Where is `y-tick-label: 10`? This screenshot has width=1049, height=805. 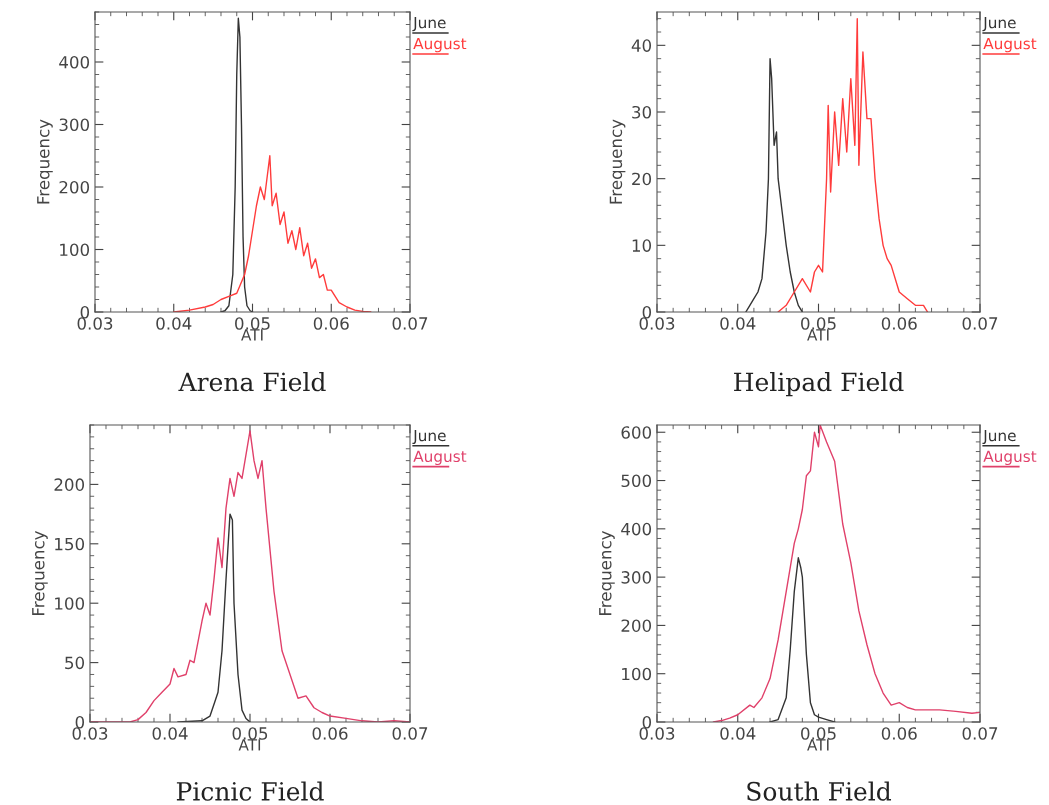 y-tick-label: 10 is located at coordinates (642, 245).